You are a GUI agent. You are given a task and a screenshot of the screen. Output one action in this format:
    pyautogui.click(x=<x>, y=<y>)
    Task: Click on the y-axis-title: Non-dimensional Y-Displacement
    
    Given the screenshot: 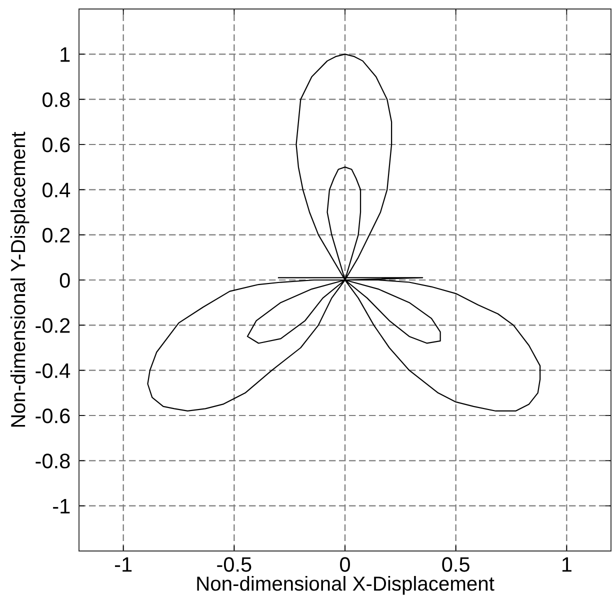 What is the action you would take?
    pyautogui.click(x=20, y=279)
    